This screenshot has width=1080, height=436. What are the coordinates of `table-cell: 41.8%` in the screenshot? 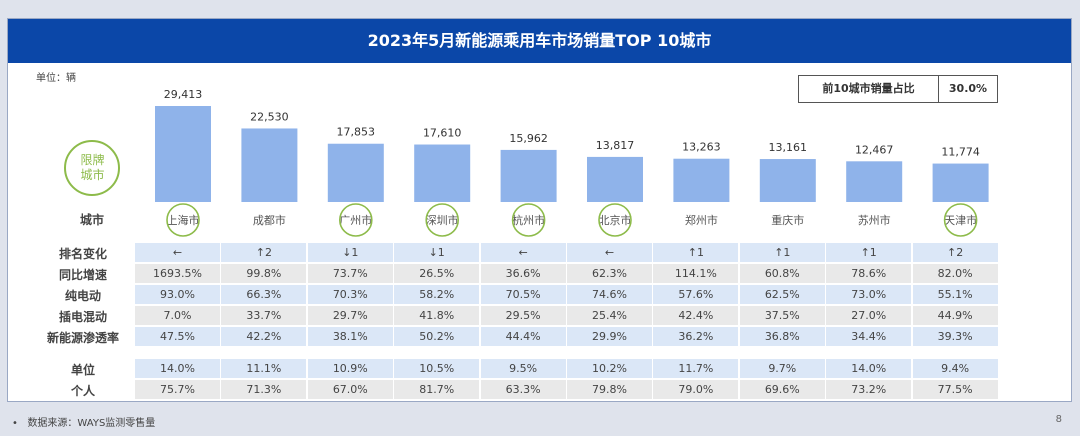 It's located at (437, 315).